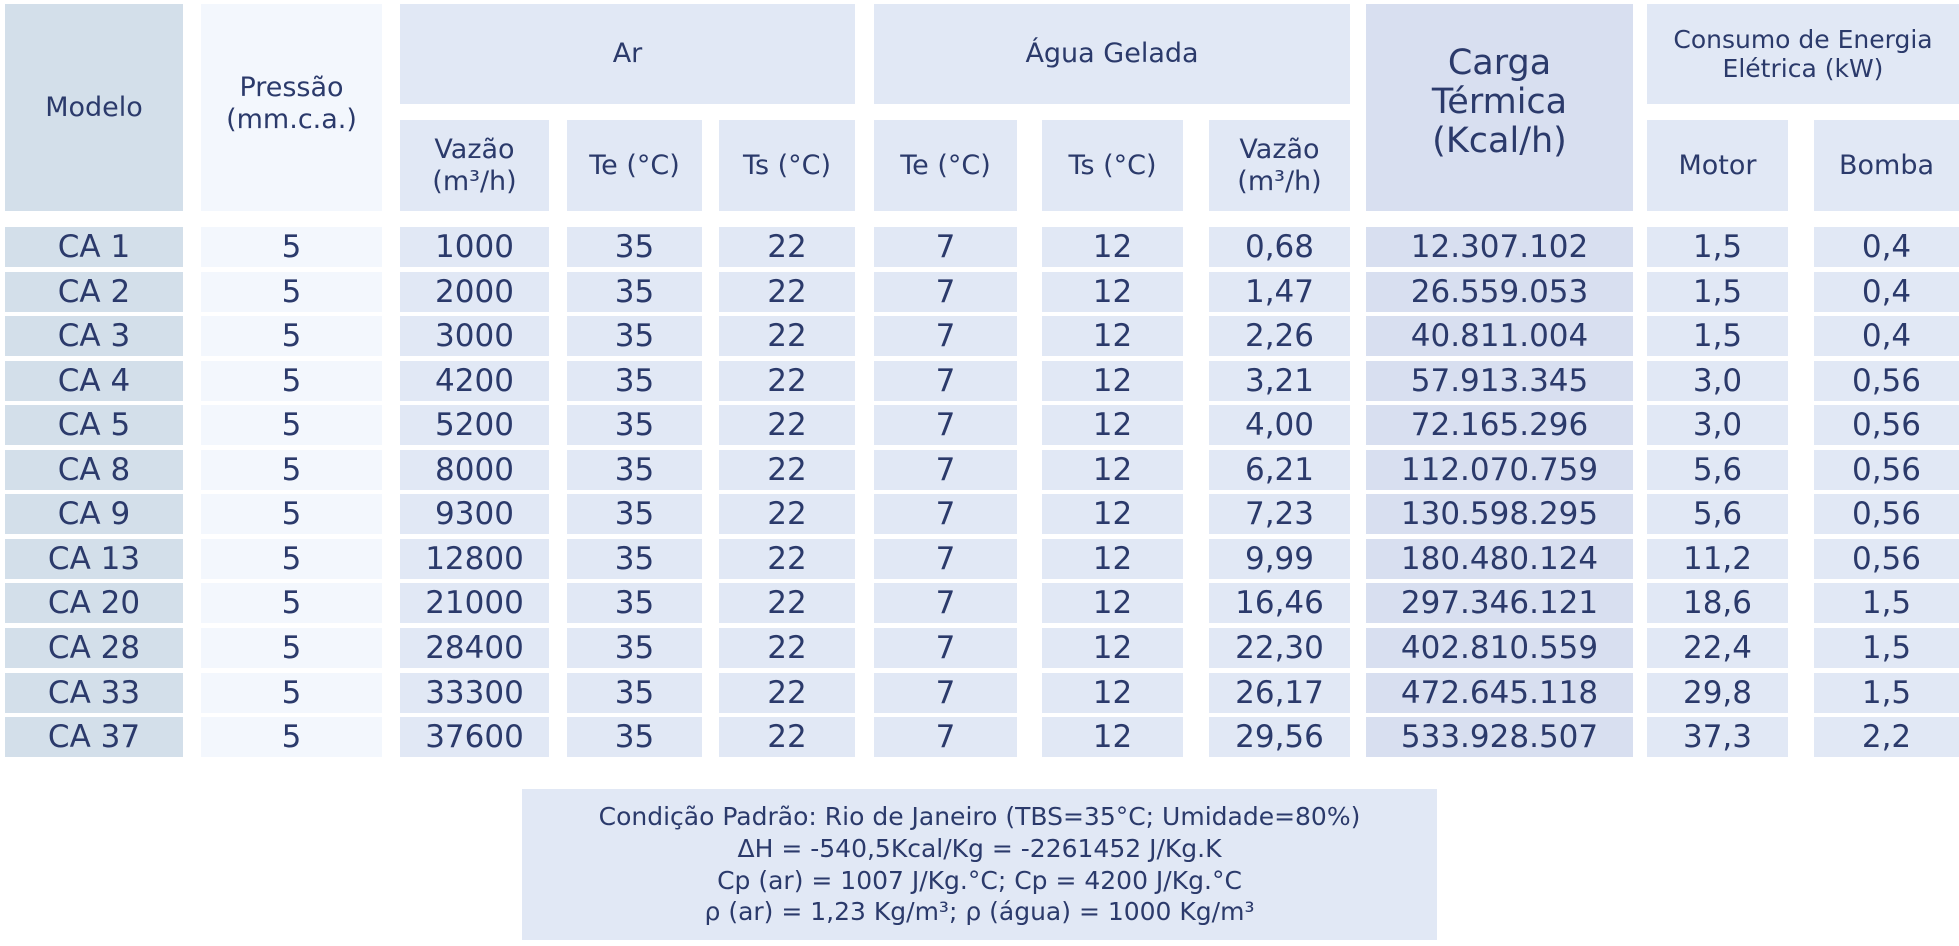  I want to click on table-cell-modelo: CA 13, so click(94, 559).